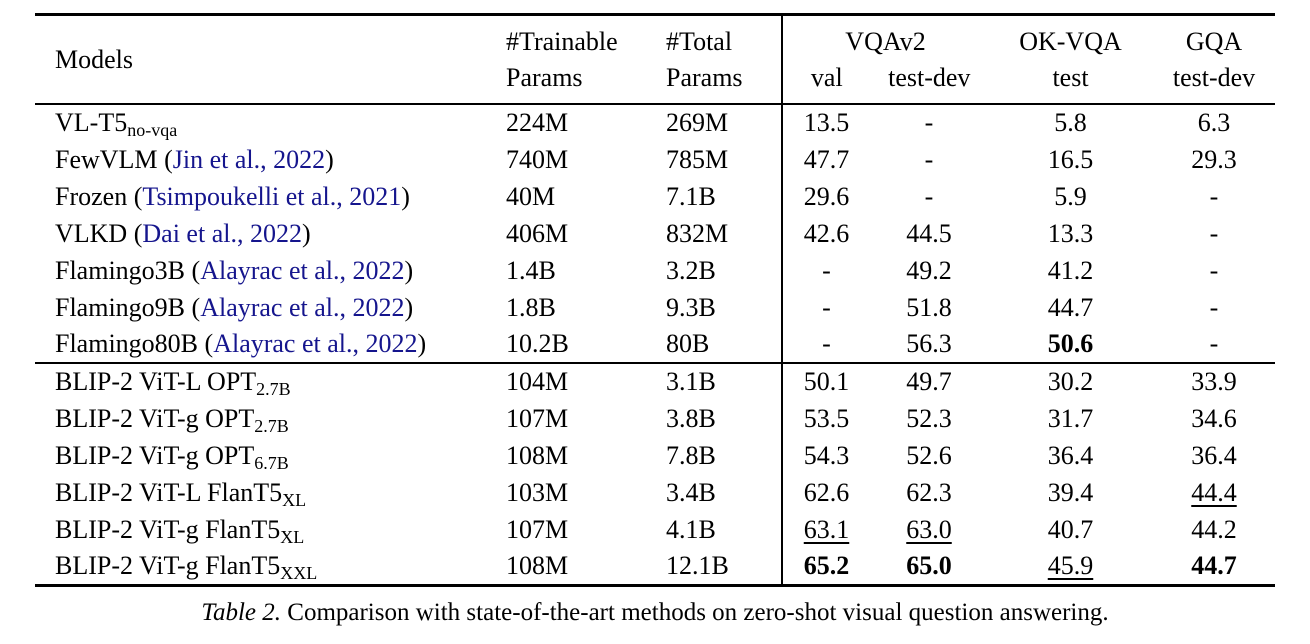  I want to click on total-params-cell: 3.1B, so click(721, 381).